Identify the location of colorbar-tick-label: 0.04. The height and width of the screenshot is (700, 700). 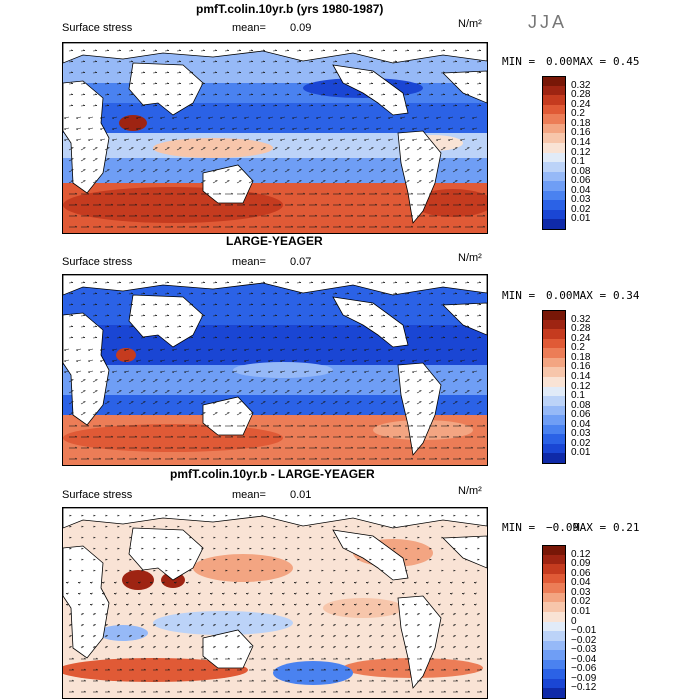
(581, 583).